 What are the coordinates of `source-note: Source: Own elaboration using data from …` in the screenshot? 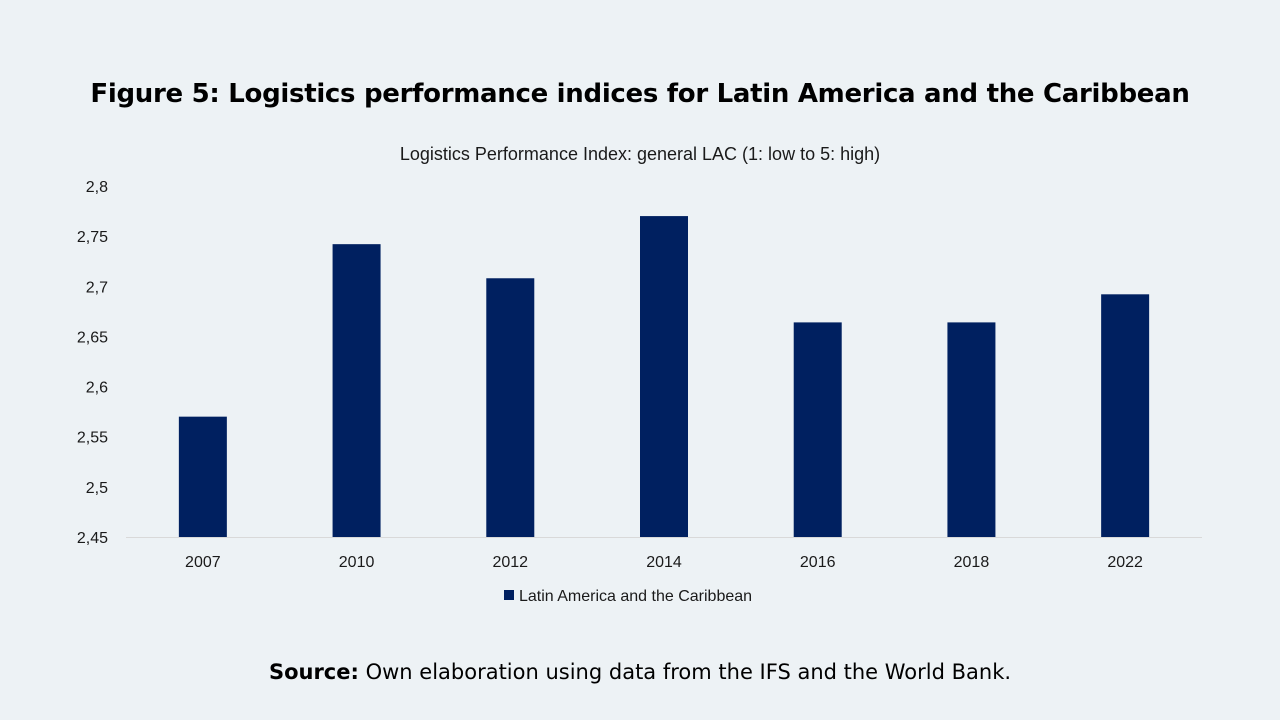 It's located at (640, 672).